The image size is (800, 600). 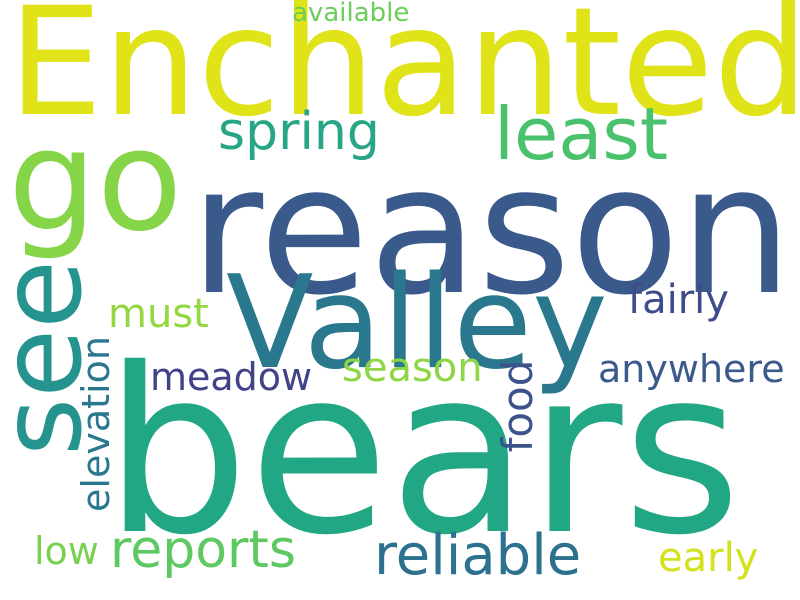 What do you see at coordinates (95, 181) in the screenshot?
I see `word-go: go` at bounding box center [95, 181].